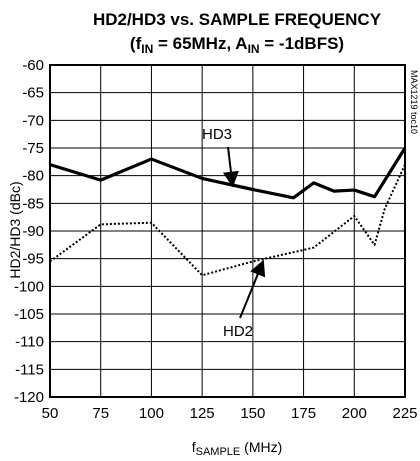  I want to click on subtitle-open-paren: (, so click(133, 43).